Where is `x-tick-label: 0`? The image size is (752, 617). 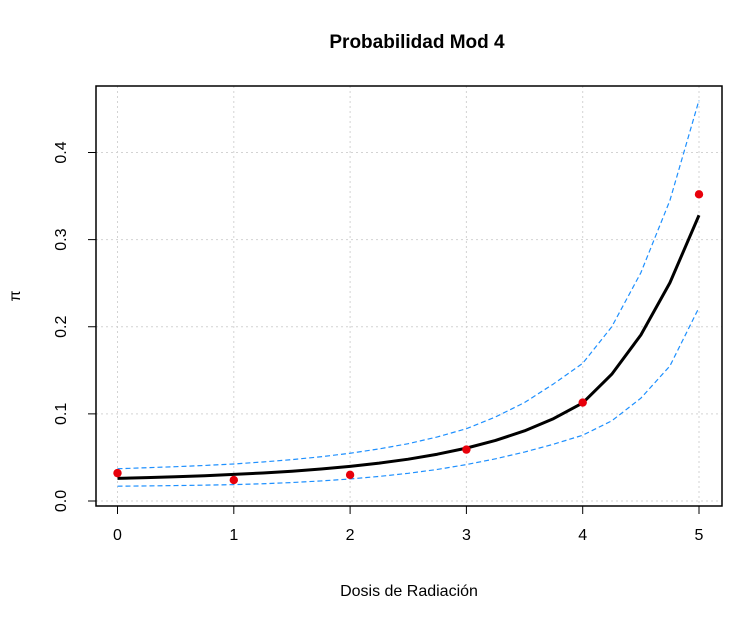
x-tick-label: 0 is located at coordinates (117, 535).